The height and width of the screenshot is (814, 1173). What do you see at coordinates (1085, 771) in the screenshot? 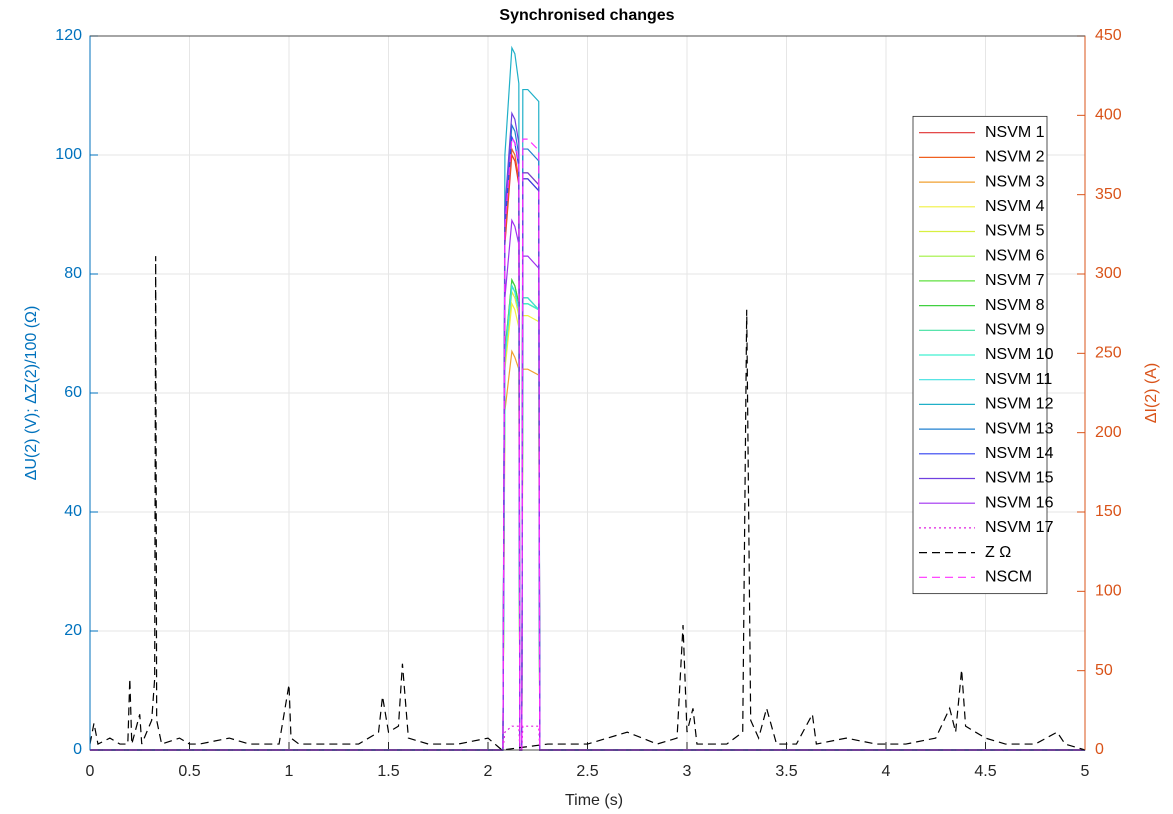
I see `x-tick-label: 5` at bounding box center [1085, 771].